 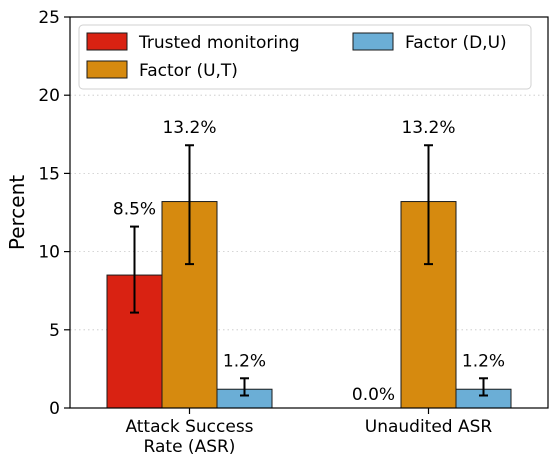 I want to click on y-tick-label: 20, so click(x=49, y=96).